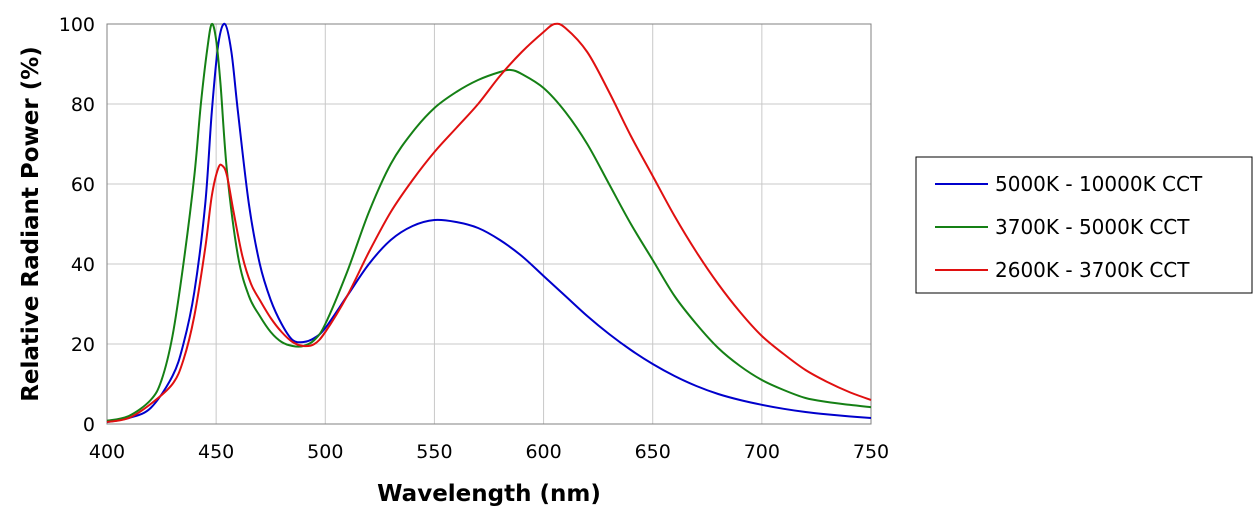  What do you see at coordinates (543, 452) in the screenshot?
I see `x-tick-label: 600` at bounding box center [543, 452].